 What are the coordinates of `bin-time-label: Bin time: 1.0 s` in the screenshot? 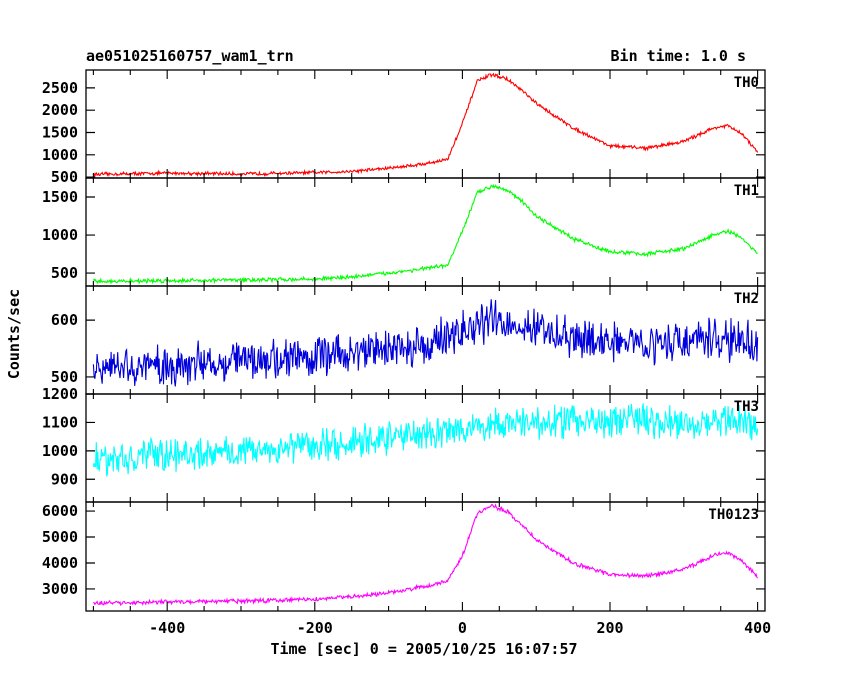 It's located at (678, 56).